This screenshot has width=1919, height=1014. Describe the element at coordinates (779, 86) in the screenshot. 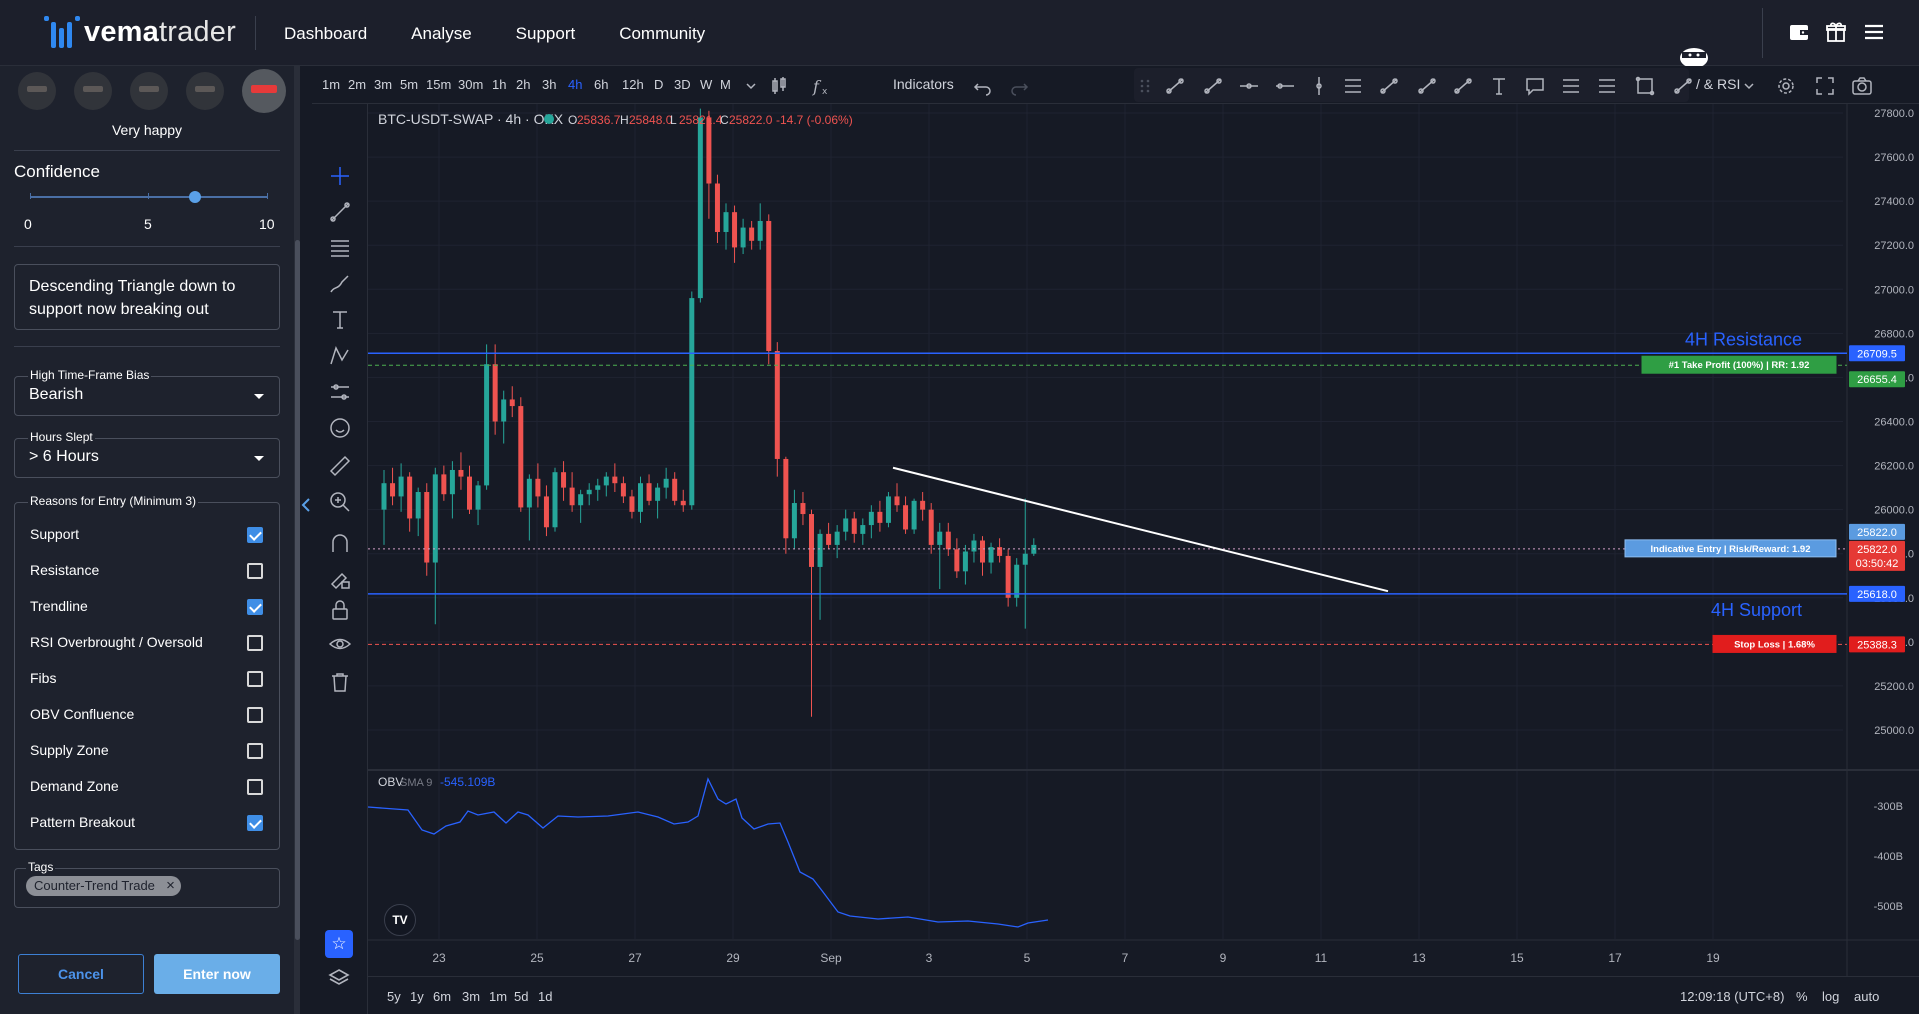

I see `candle-style-icon` at that location.